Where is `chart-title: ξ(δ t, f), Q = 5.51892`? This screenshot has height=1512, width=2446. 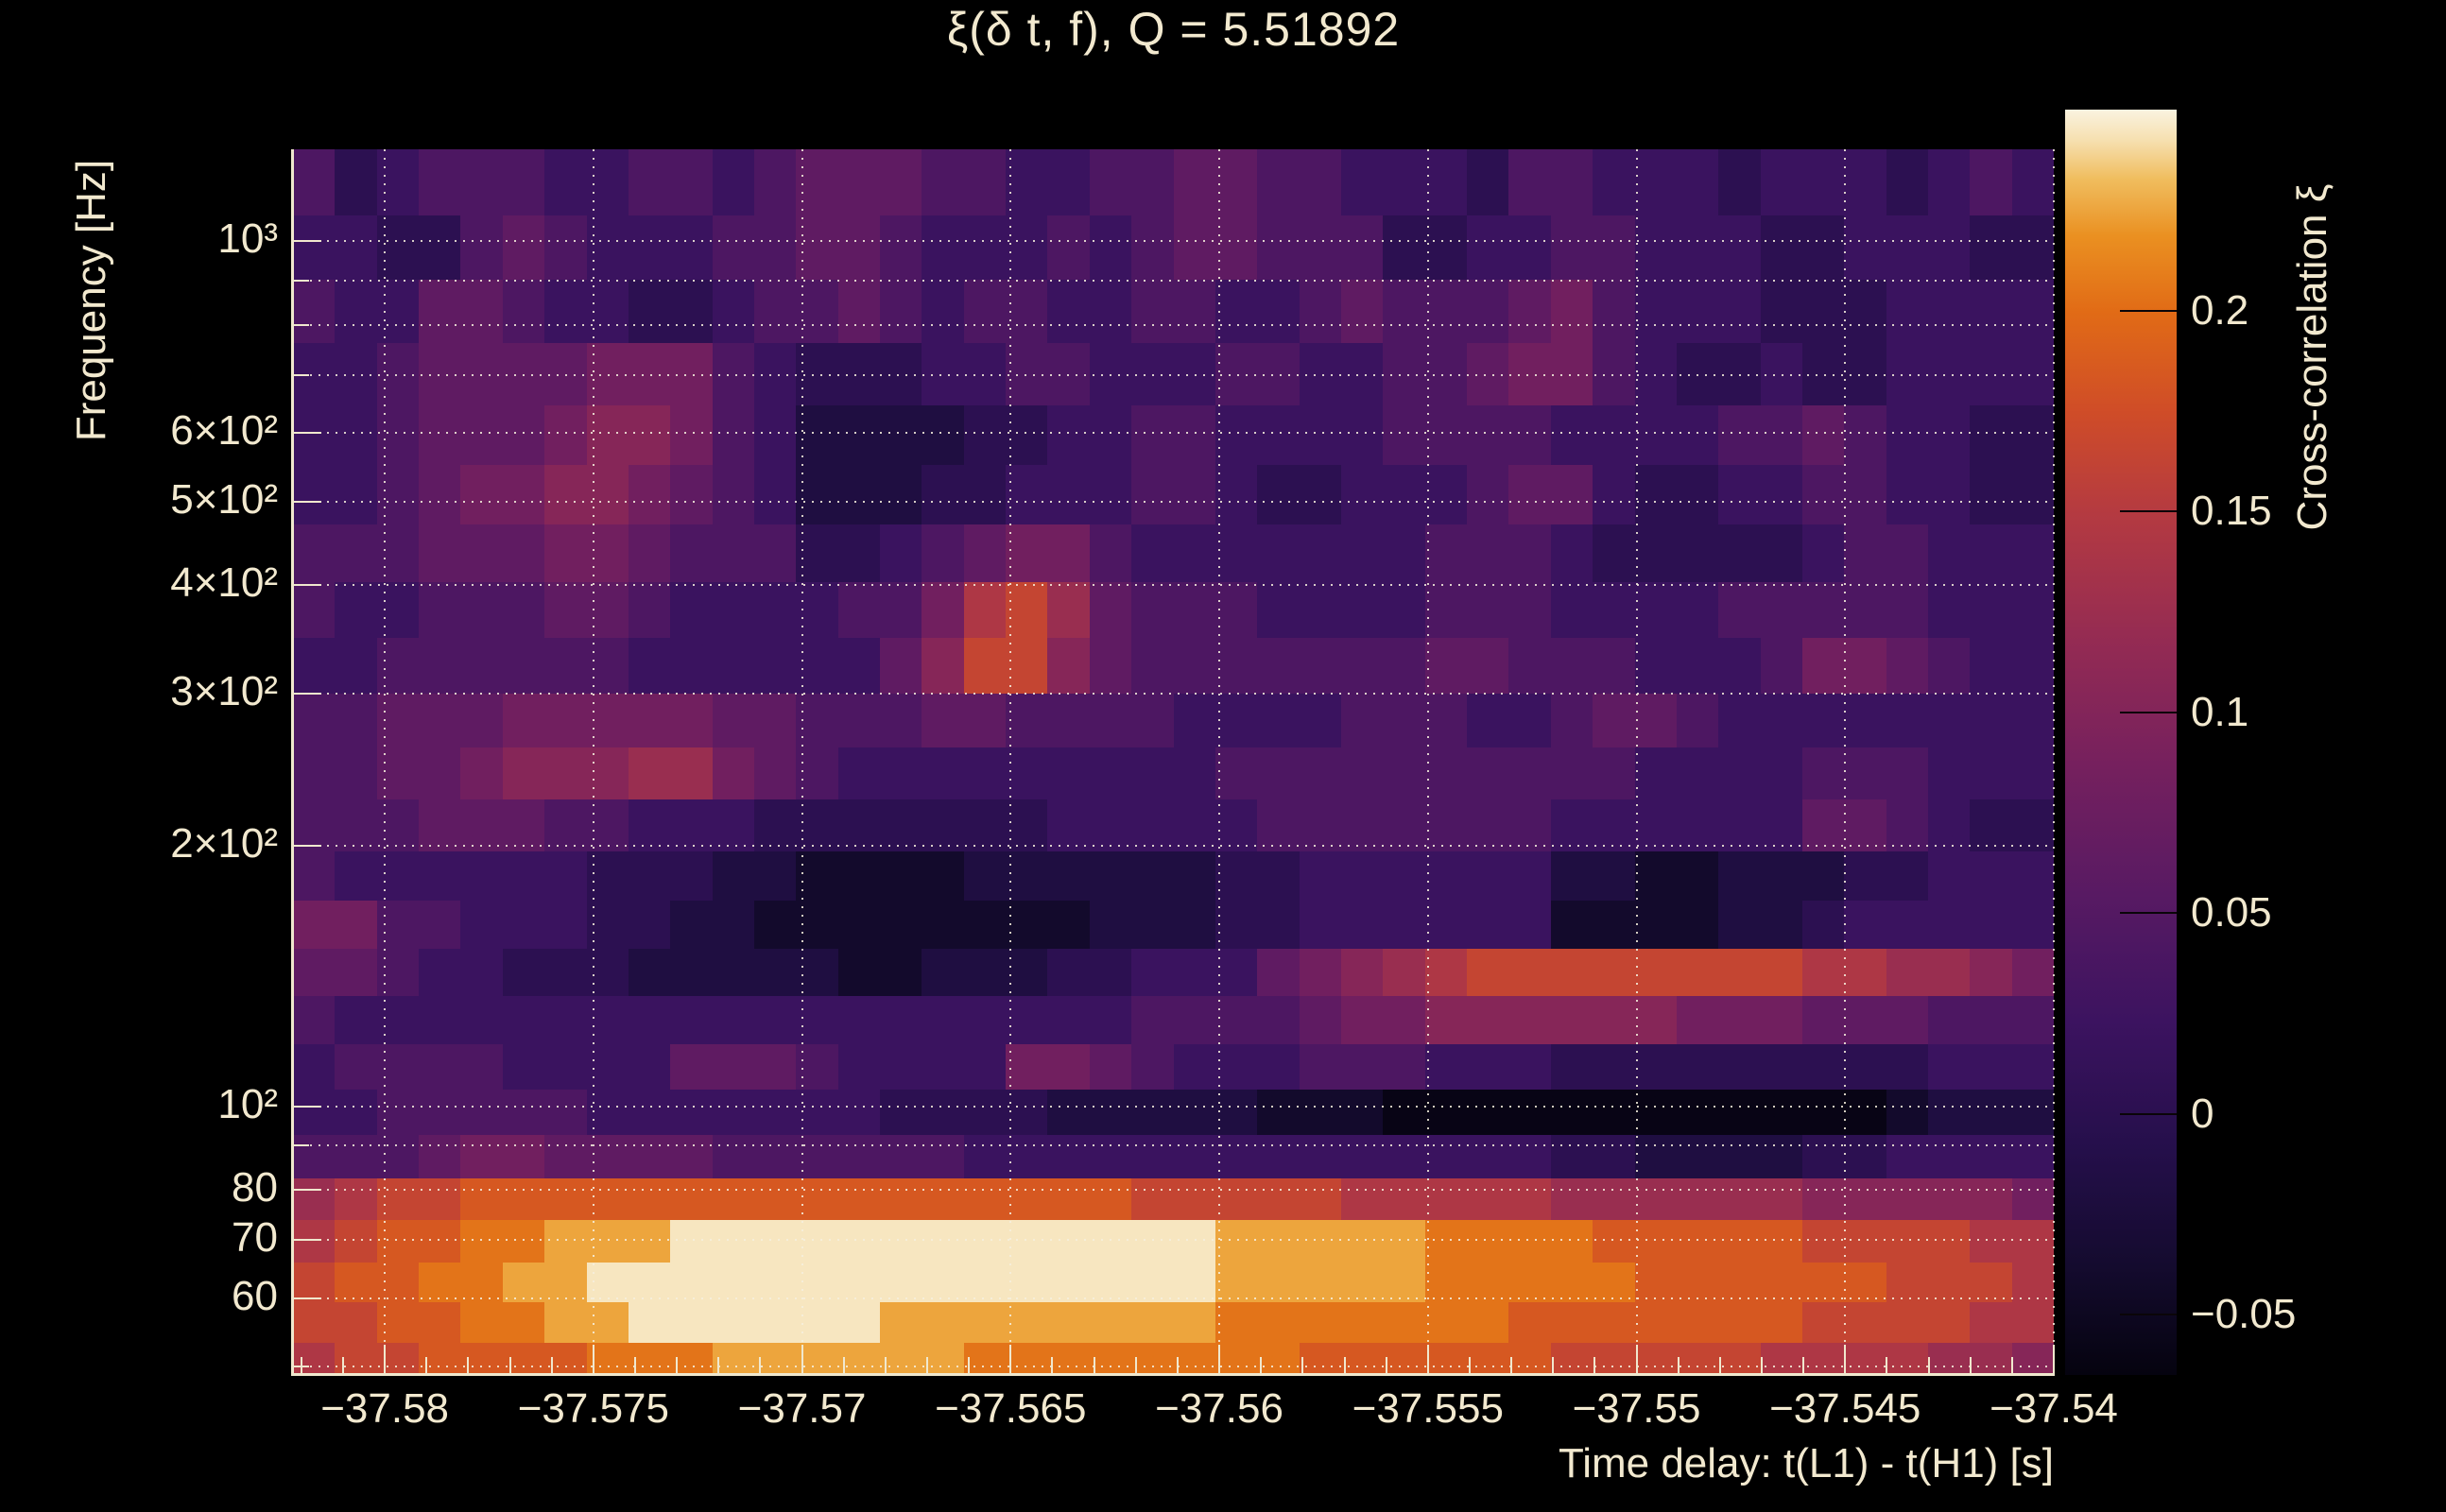
chart-title: ξ(δ t, f), Q = 5.51892 is located at coordinates (1173, 29).